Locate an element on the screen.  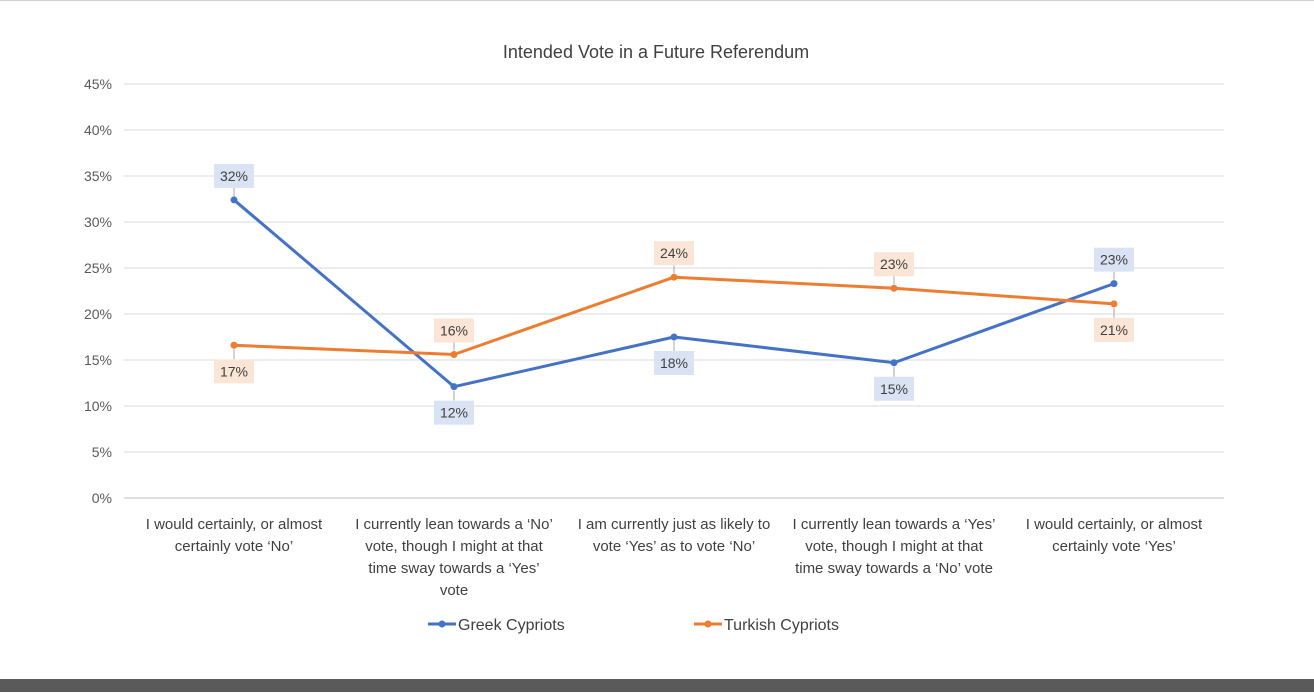
y-tick-label: 20% is located at coordinates (98, 314).